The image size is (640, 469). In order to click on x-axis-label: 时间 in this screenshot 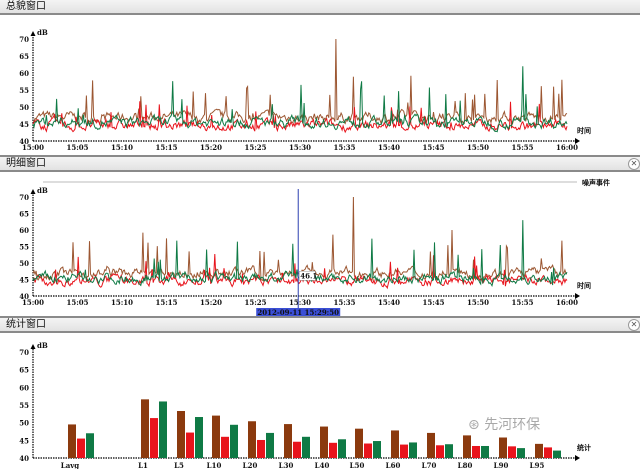, I will do `click(584, 285)`.